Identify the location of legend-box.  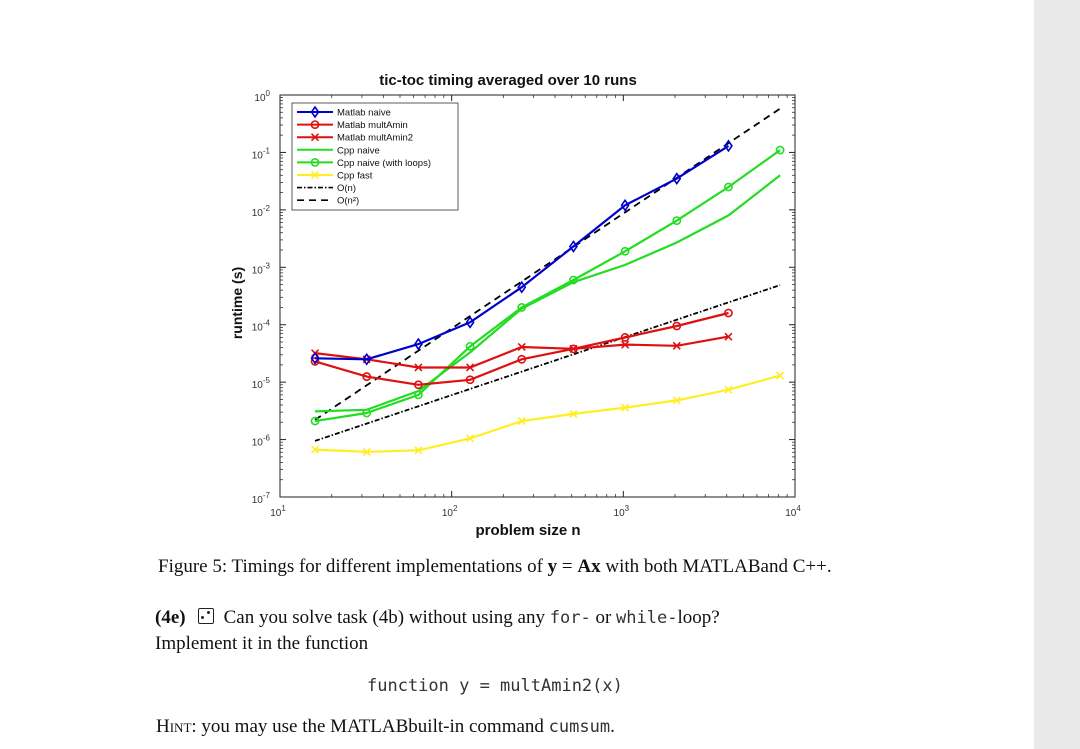
(375, 156).